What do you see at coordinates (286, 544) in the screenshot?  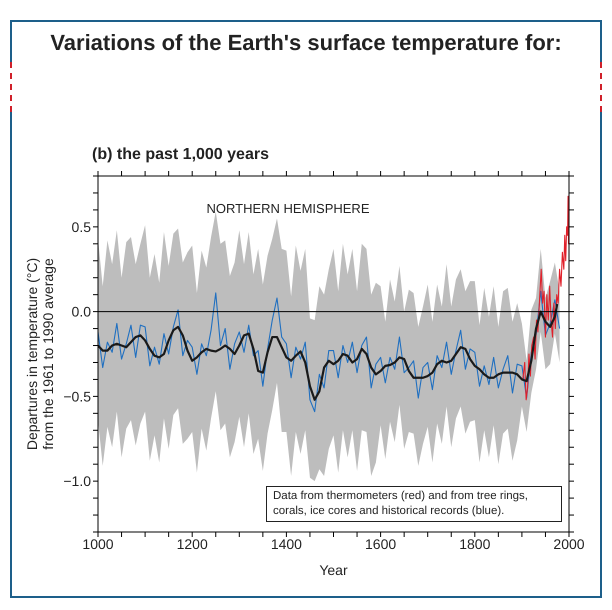 I see `x-tick-label: 1400` at bounding box center [286, 544].